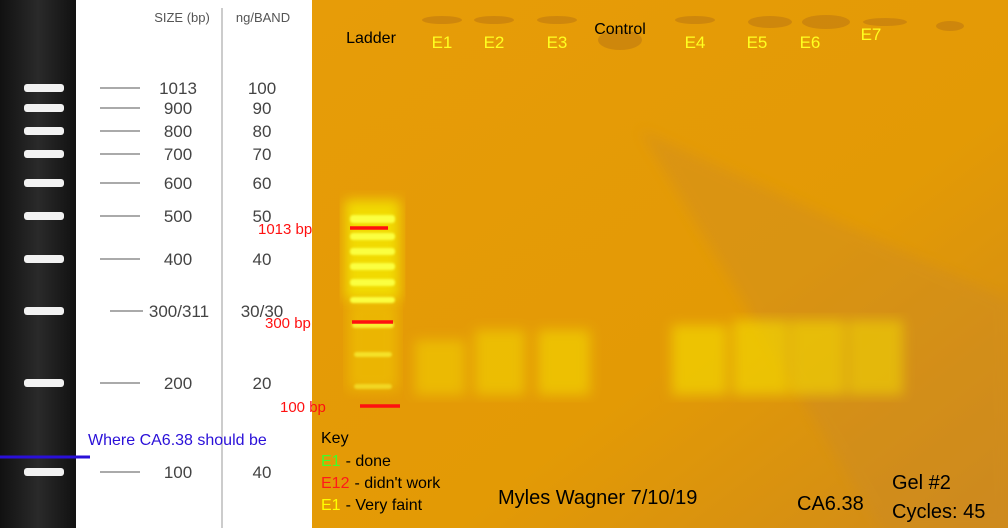 This screenshot has width=1008, height=528. I want to click on ladder-ng: 70, so click(262, 154).